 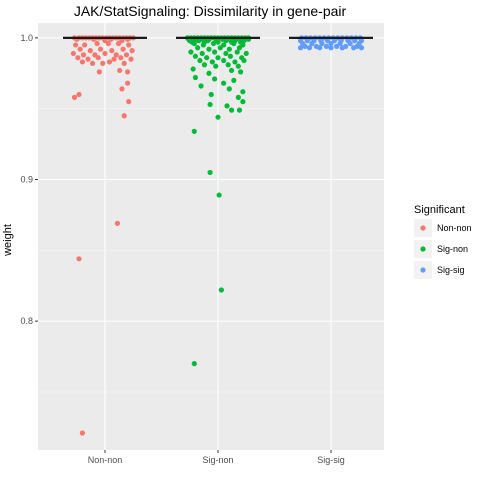 I want to click on legend-label: Non-non, so click(x=454, y=228).